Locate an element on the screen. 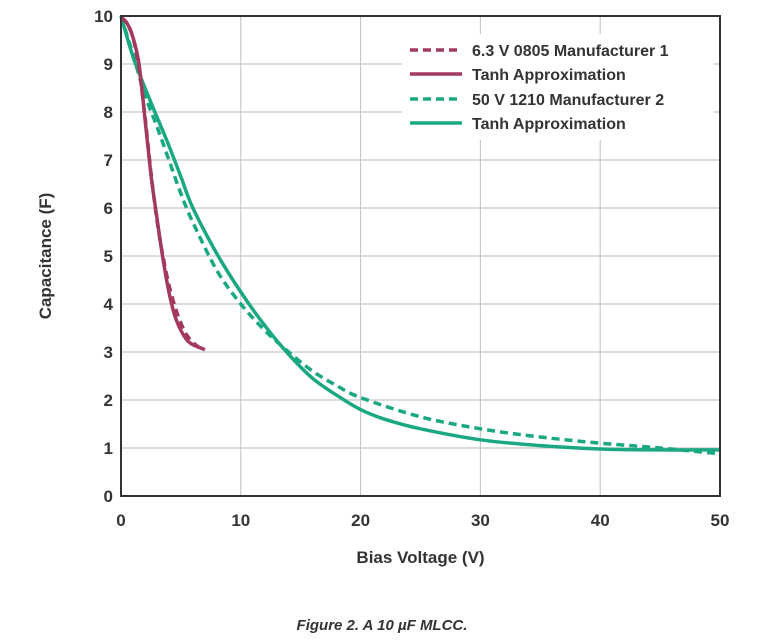 Image resolution: width=764 pixels, height=642 pixels. y-tick-label: 9 is located at coordinates (108, 64).